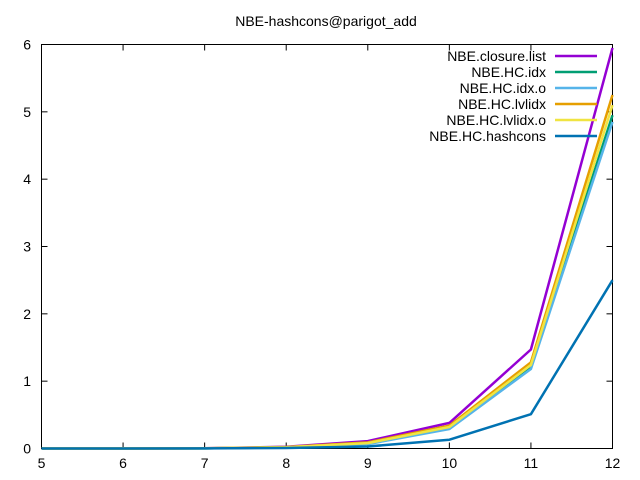 The image size is (640, 480). I want to click on x-tick-label: 11, so click(531, 463).